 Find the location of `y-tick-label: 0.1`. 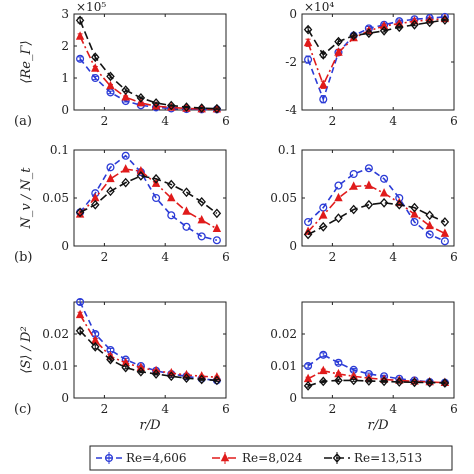

y-tick-label: 0.1 is located at coordinates (287, 150).